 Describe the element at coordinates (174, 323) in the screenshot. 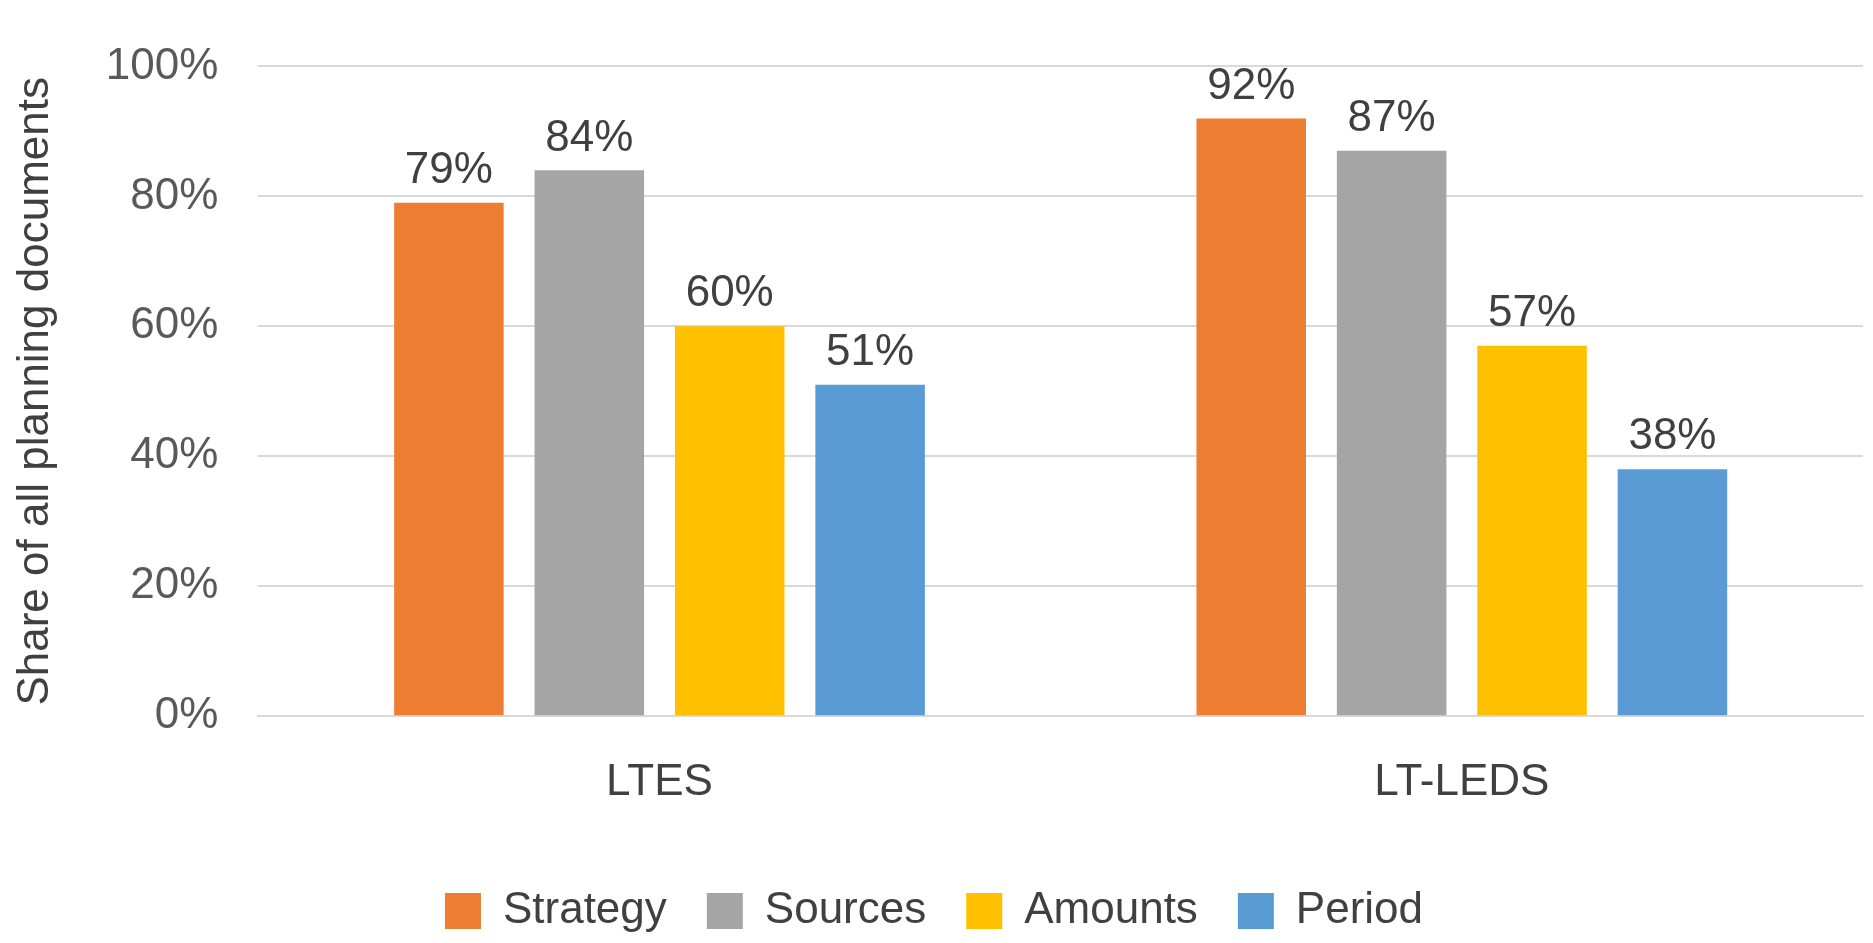

I see `y-tick-label: 60%` at that location.